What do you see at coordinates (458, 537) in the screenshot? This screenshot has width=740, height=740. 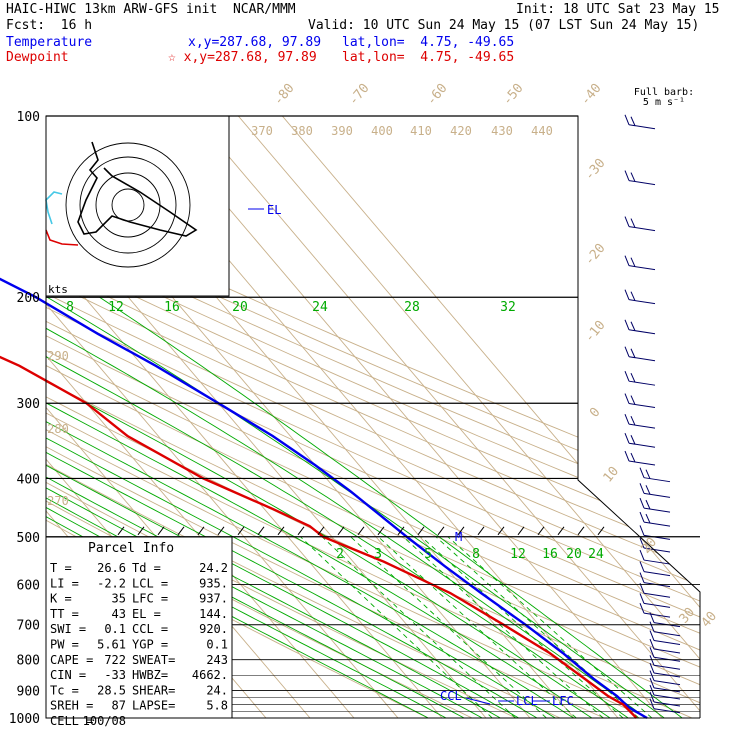 I see `level-label: M` at bounding box center [458, 537].